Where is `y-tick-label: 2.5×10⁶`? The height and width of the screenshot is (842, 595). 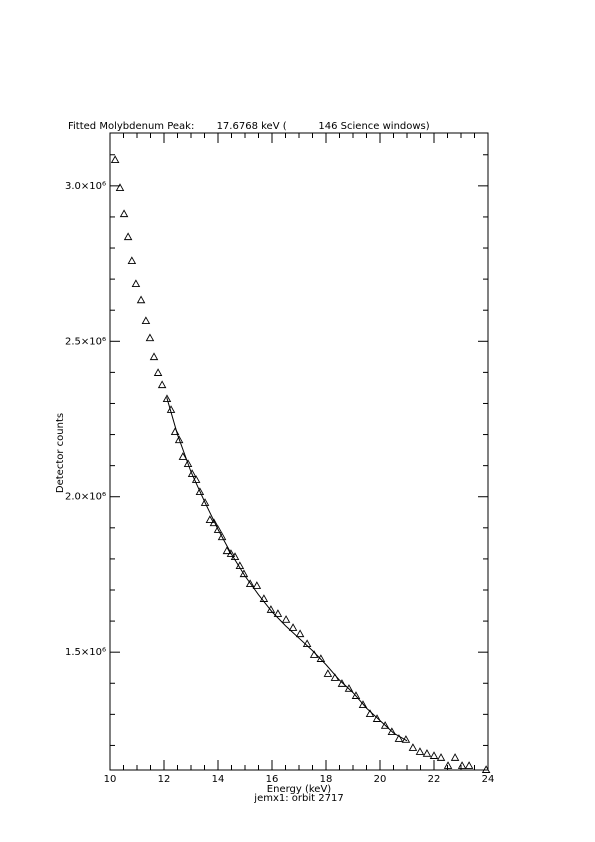 y-tick-label: 2.5×10⁶ is located at coordinates (85, 341).